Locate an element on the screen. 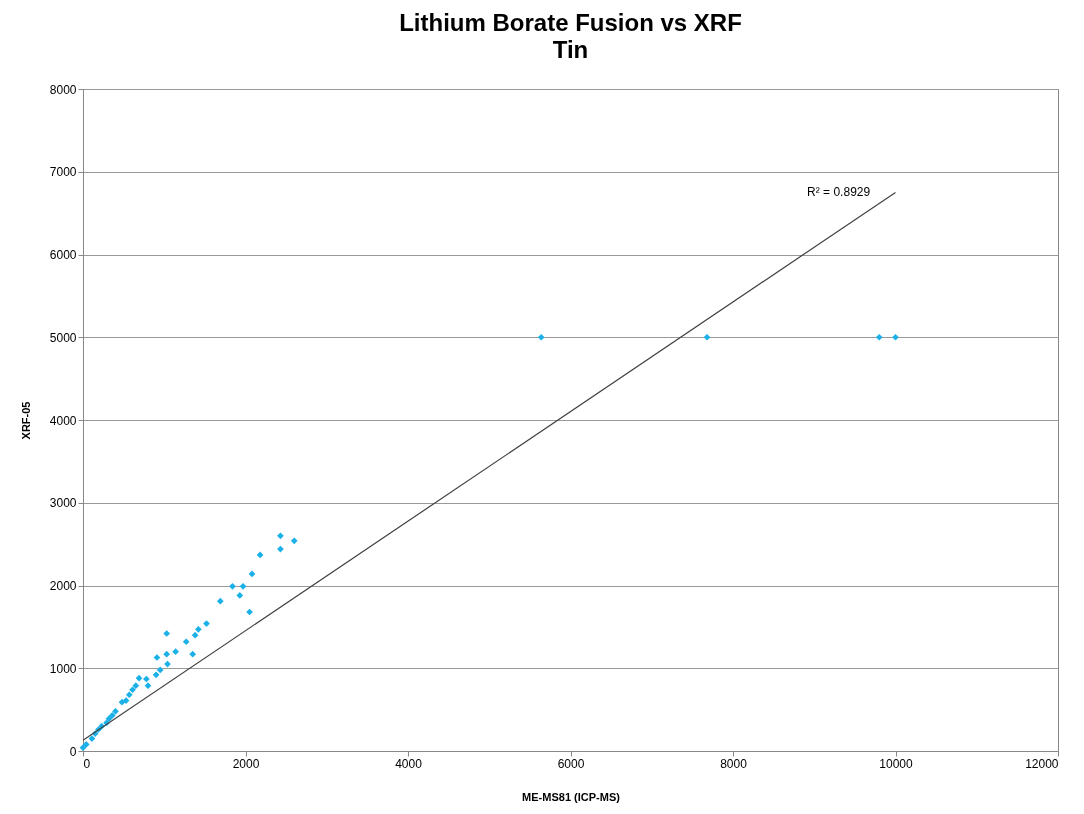 This screenshot has width=1084, height=814. x-tick-label: 6000 is located at coordinates (571, 763).